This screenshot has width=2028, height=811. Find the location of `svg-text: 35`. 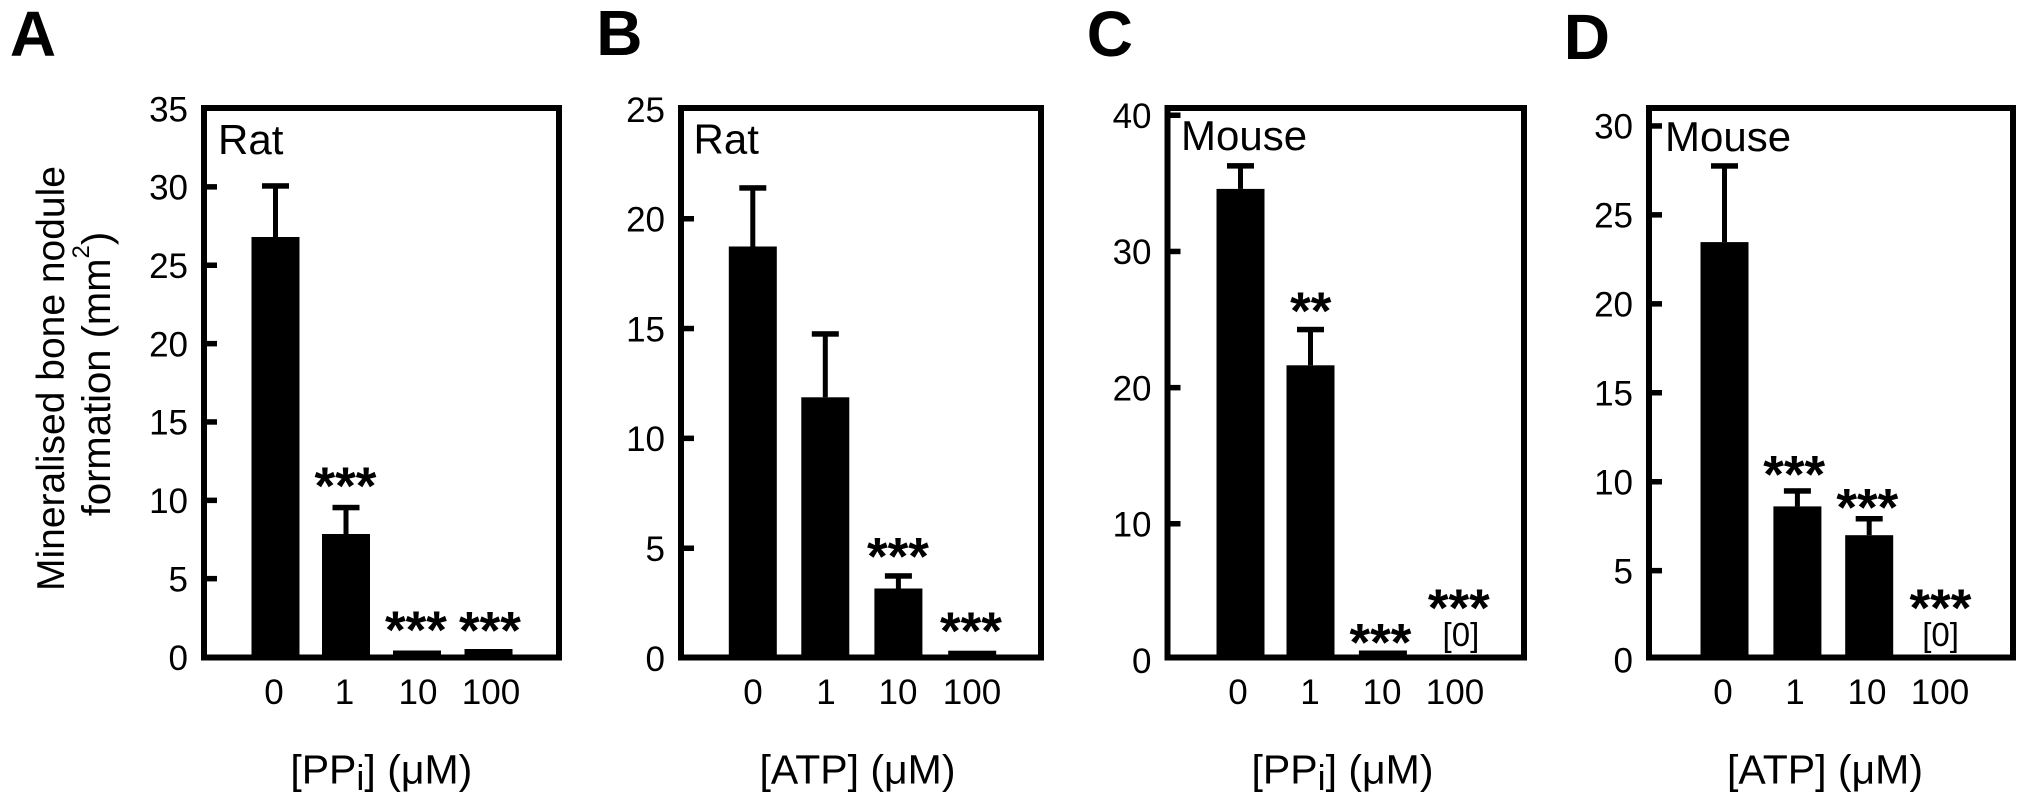

svg-text: 35 is located at coordinates (168, 109).